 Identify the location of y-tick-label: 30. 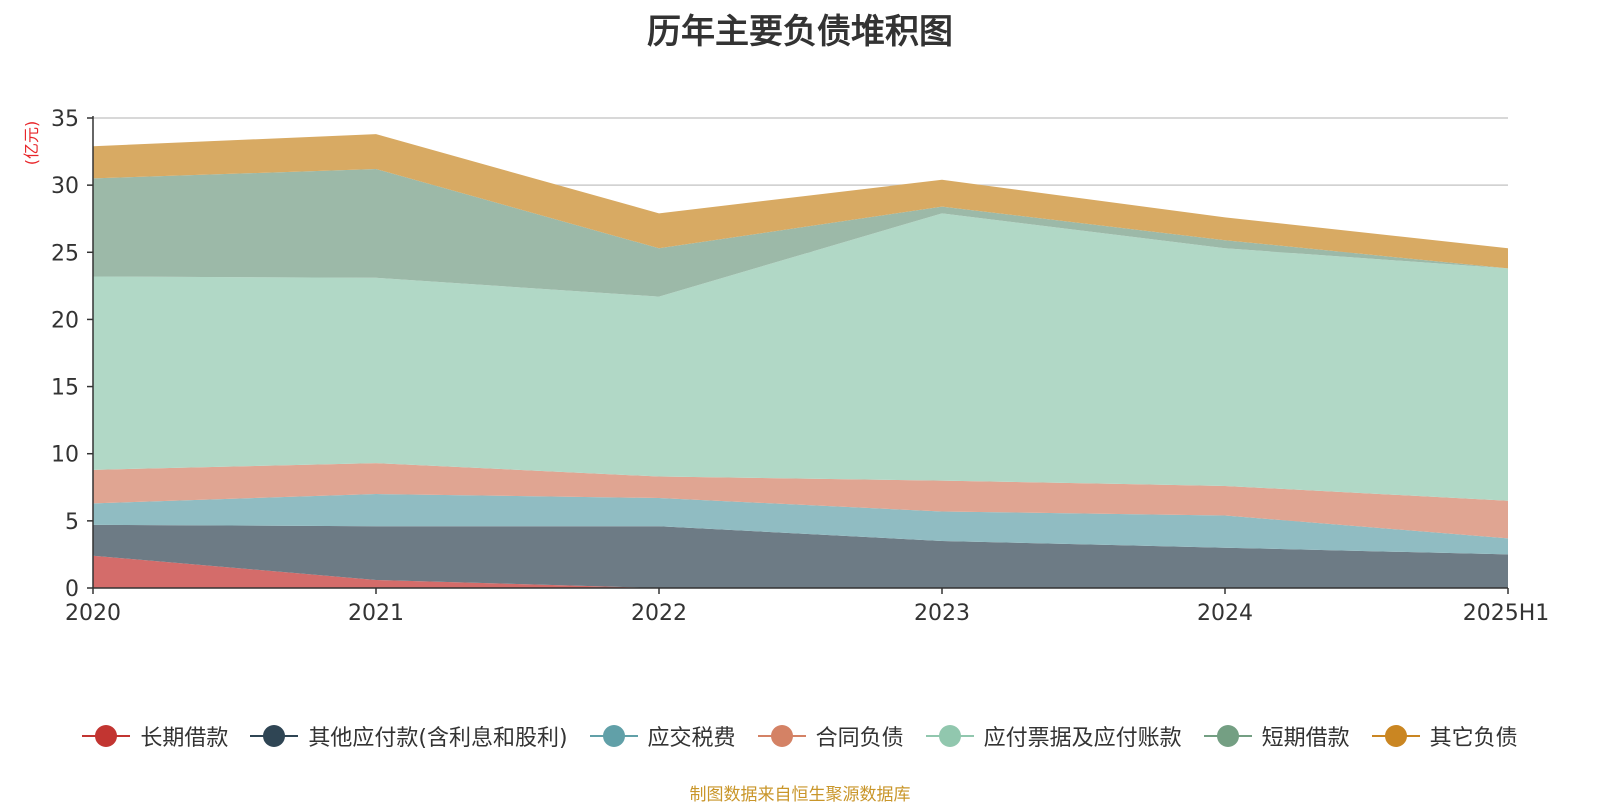
(65, 186).